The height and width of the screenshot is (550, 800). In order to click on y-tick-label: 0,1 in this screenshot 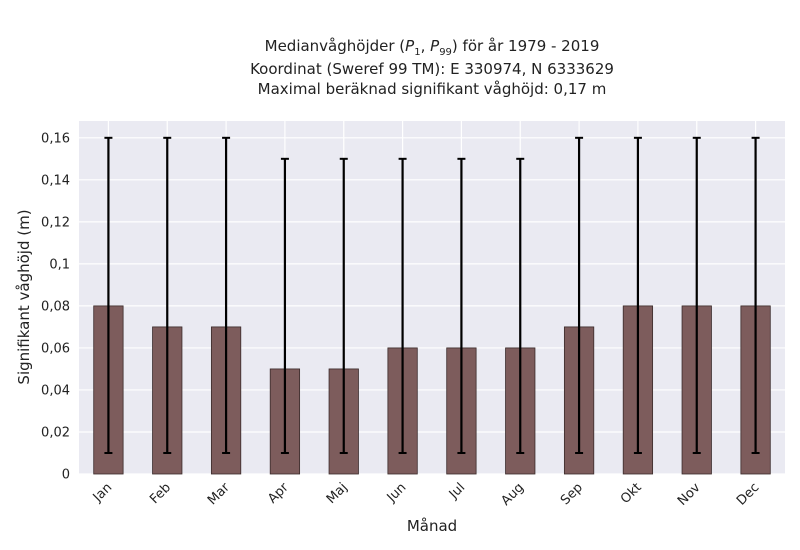, I will do `click(59, 264)`.